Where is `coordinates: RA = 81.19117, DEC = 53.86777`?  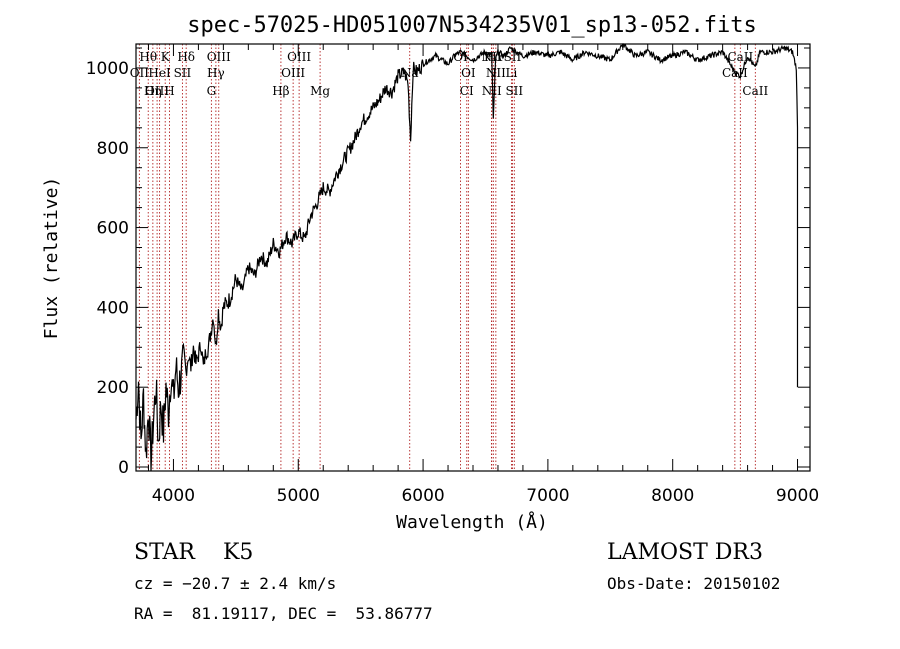
coordinates: RA = 81.19117, DEC = 53.86777 is located at coordinates (283, 613).